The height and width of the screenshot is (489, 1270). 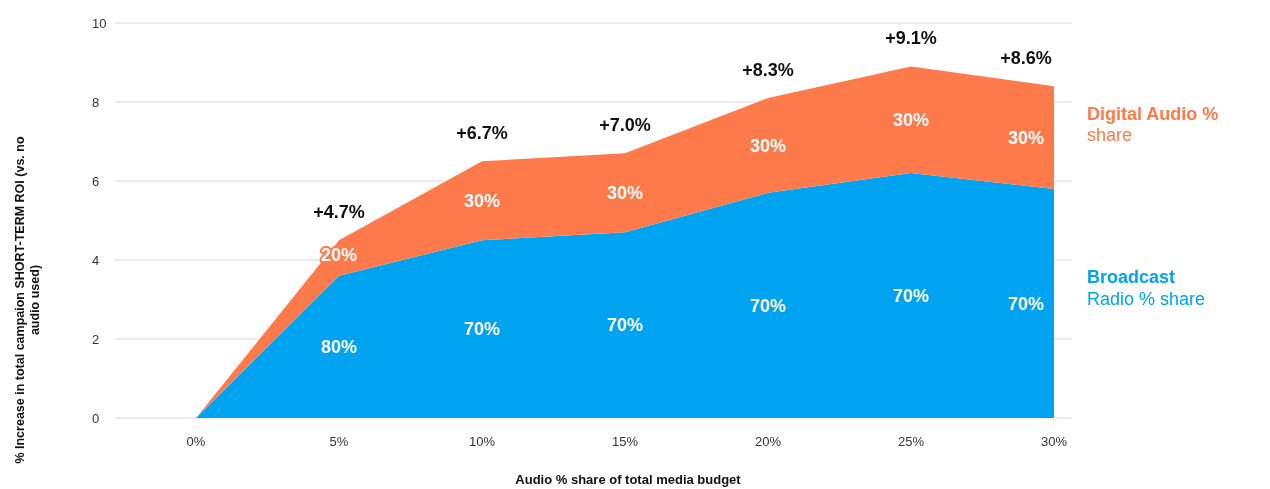 I want to click on y-tick-label: 6, so click(x=96, y=181).